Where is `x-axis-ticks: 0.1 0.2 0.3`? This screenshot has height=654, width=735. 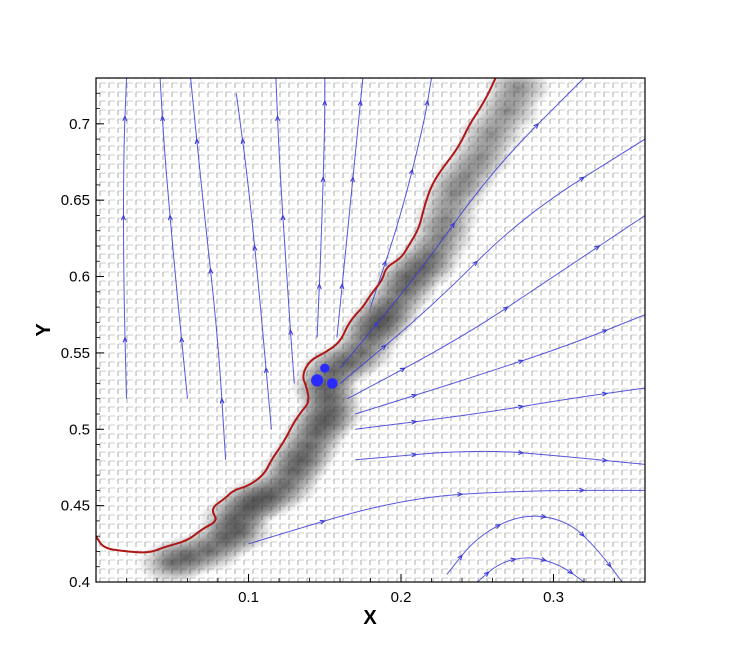 x-axis-ticks: 0.1 0.2 0.3 is located at coordinates (370, 590).